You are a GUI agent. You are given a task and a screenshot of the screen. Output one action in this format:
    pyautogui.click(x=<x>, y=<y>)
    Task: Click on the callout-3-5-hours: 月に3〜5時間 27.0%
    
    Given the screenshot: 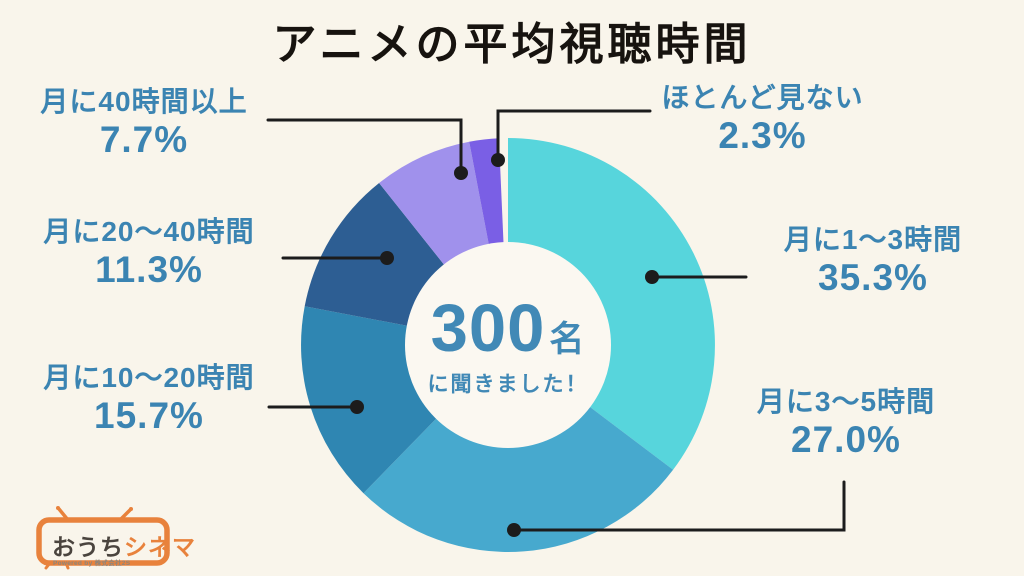 What is the action you would take?
    pyautogui.click(x=846, y=424)
    